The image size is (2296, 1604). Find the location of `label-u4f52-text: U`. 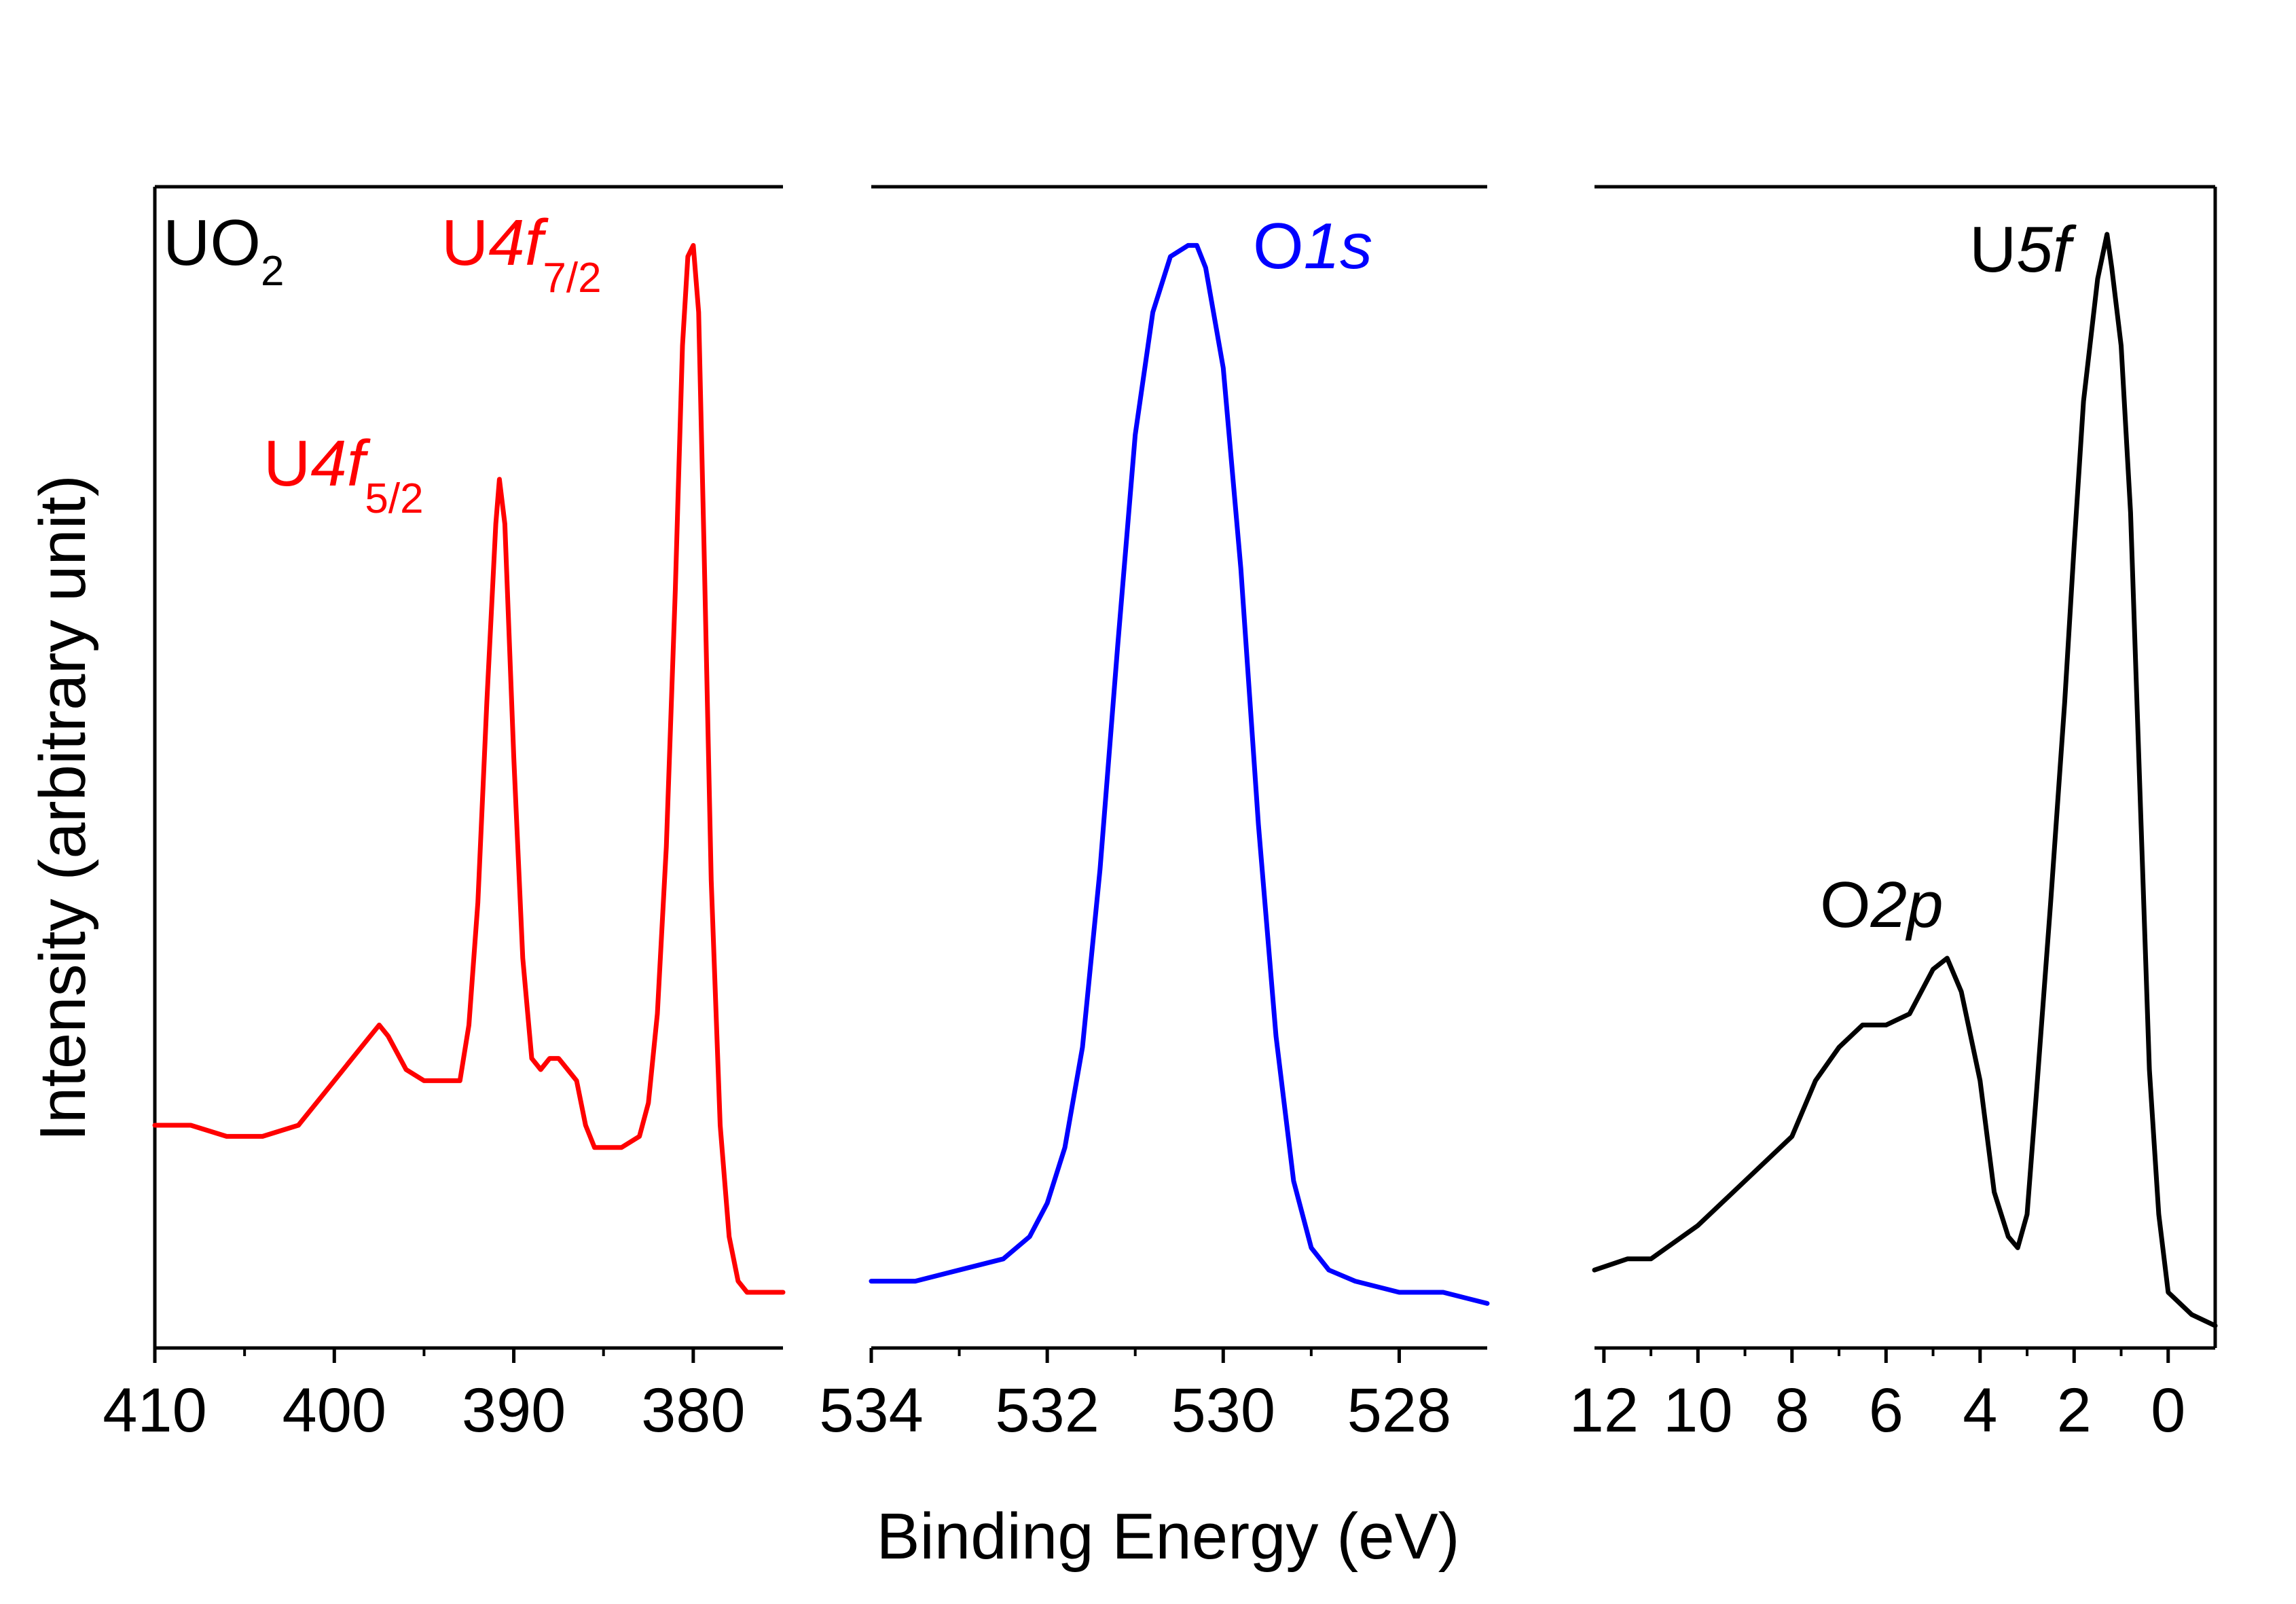

label-u4f52-text: U is located at coordinates (286, 464).